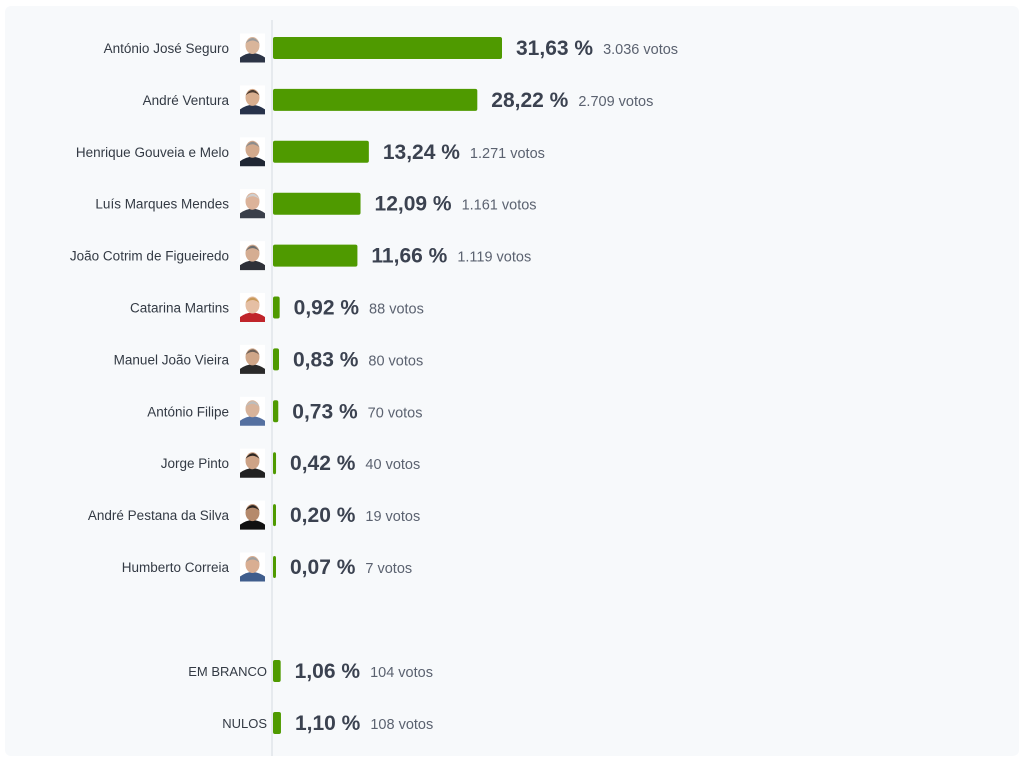  What do you see at coordinates (401, 725) in the screenshot?
I see `votes-label: 108 votos` at bounding box center [401, 725].